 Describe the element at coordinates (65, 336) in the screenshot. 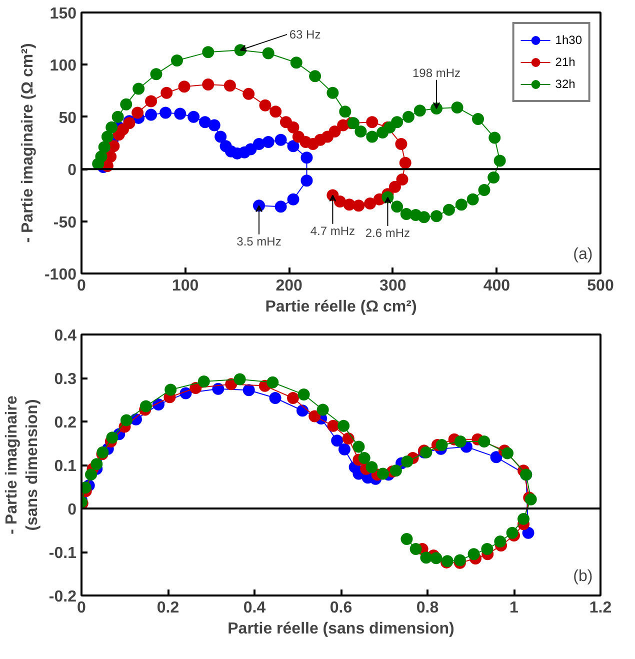

I see `y-tick-label: 0.4` at that location.